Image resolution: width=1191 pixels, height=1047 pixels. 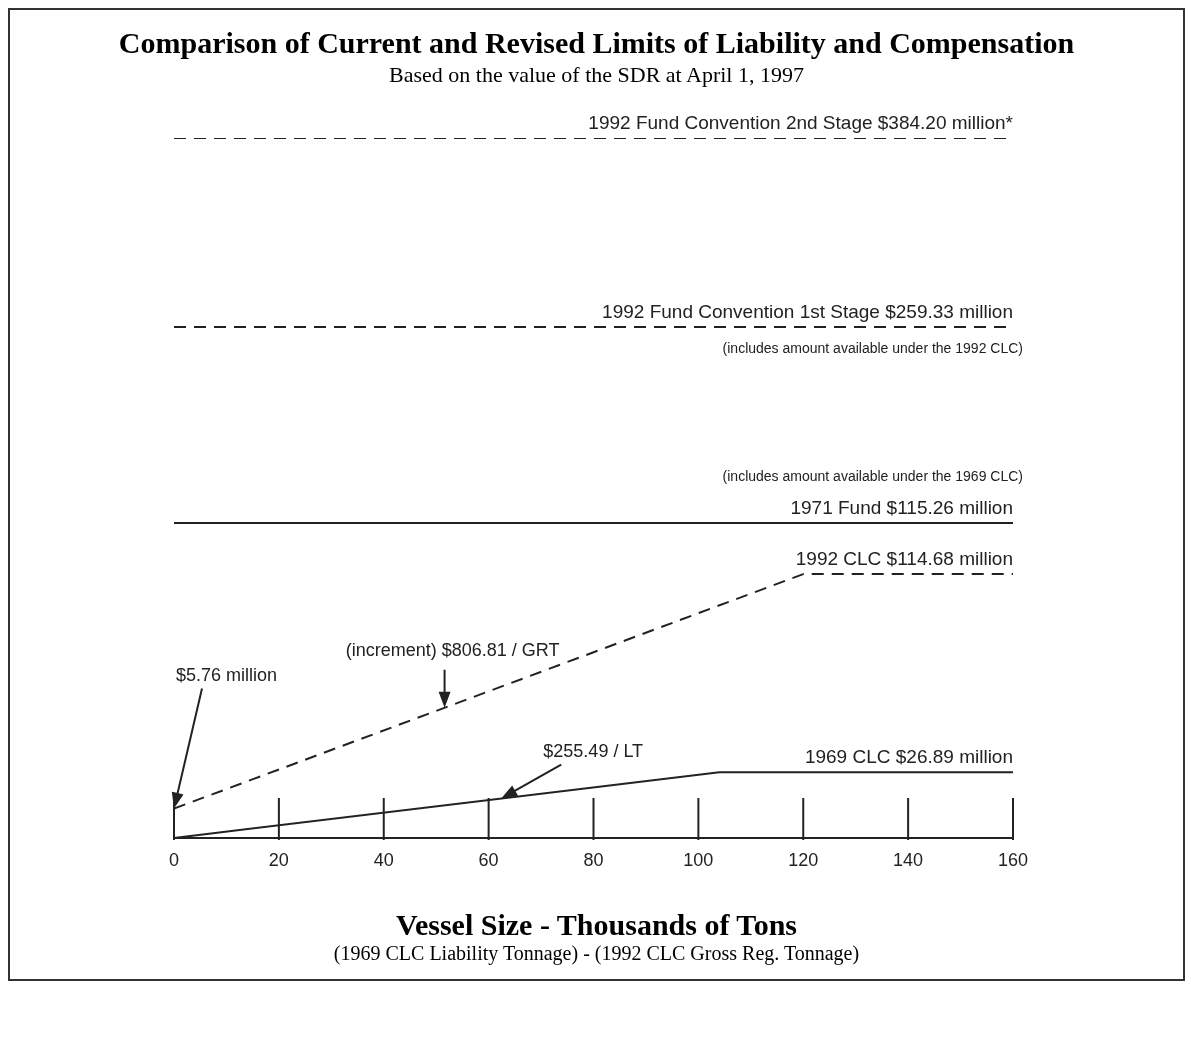 What do you see at coordinates (488, 860) in the screenshot?
I see `x-tick-label: 60` at bounding box center [488, 860].